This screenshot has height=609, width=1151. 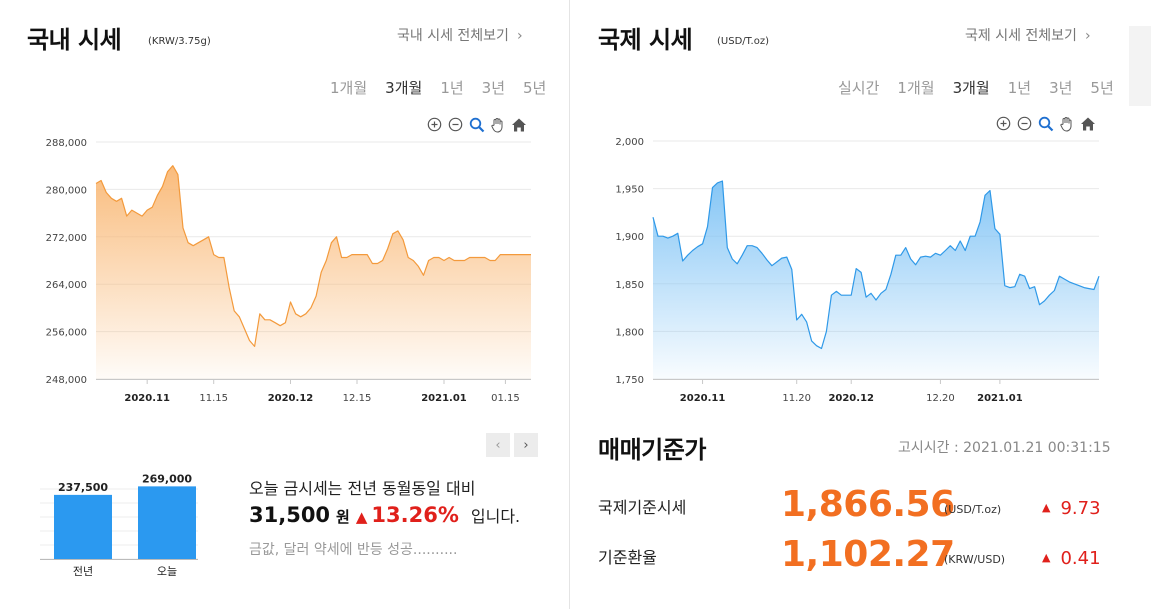 I want to click on summary-won: 원, so click(x=343, y=517).